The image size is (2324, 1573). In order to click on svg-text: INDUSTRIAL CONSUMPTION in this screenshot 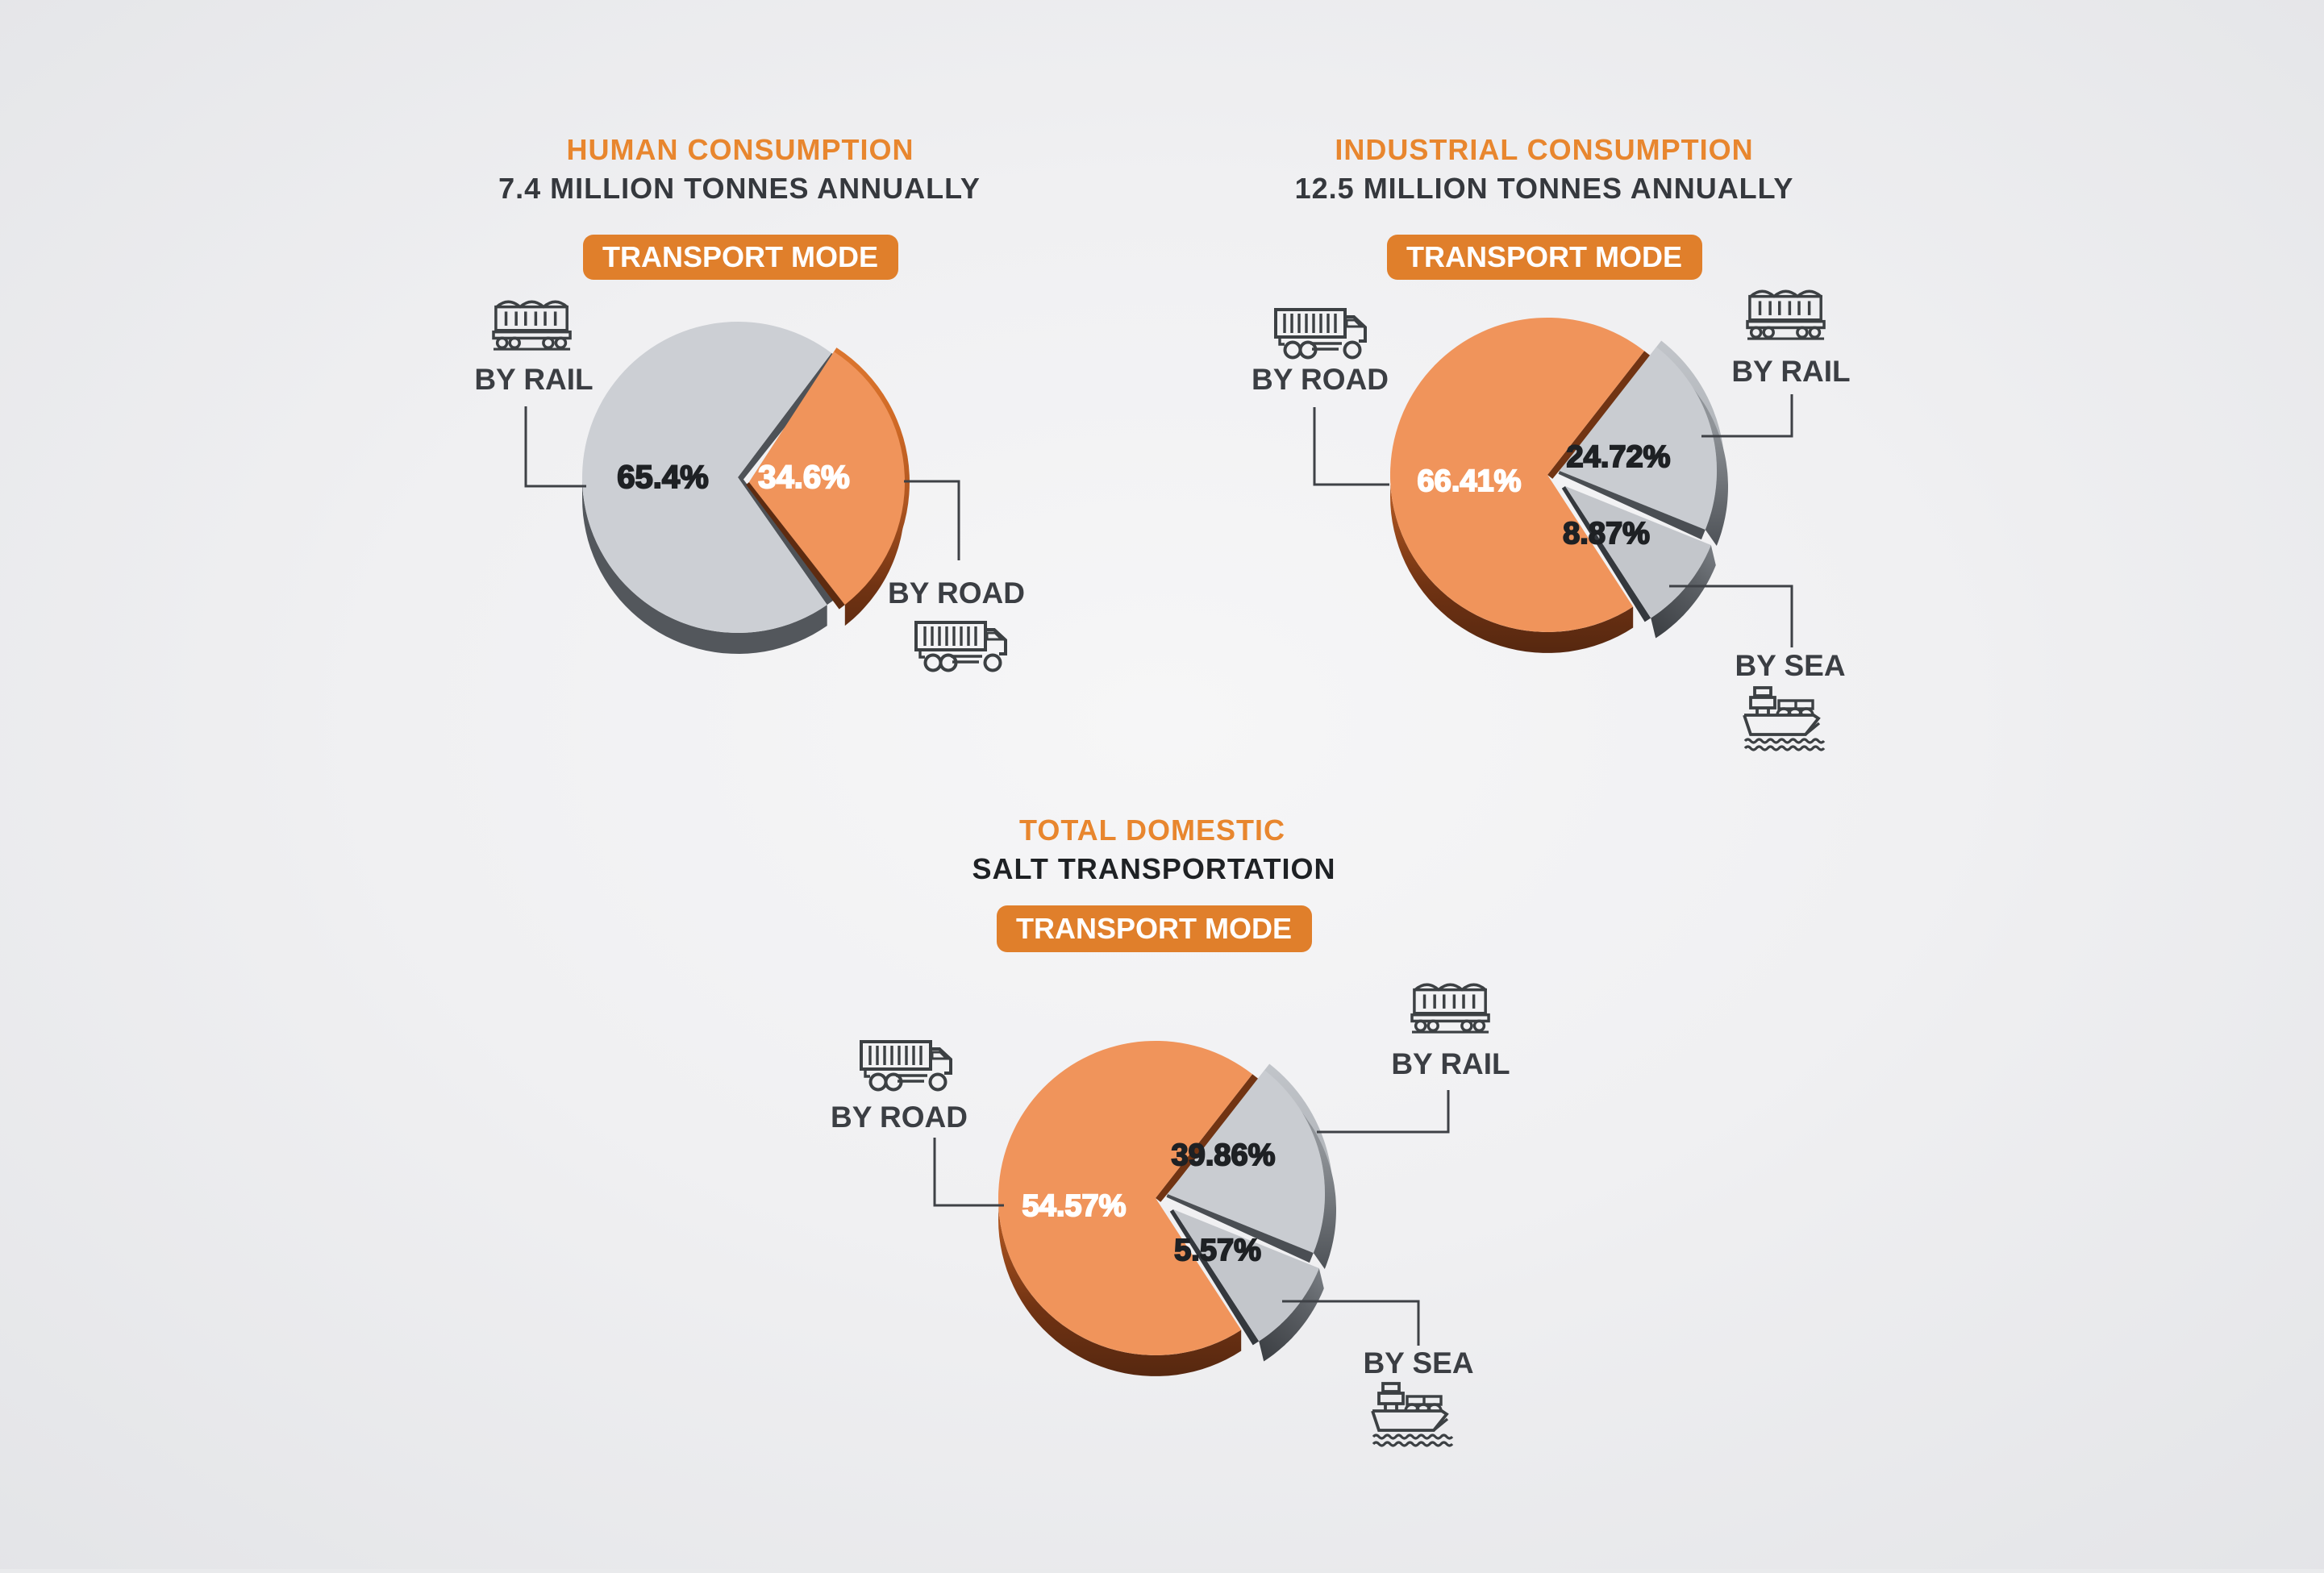, I will do `click(1544, 149)`.